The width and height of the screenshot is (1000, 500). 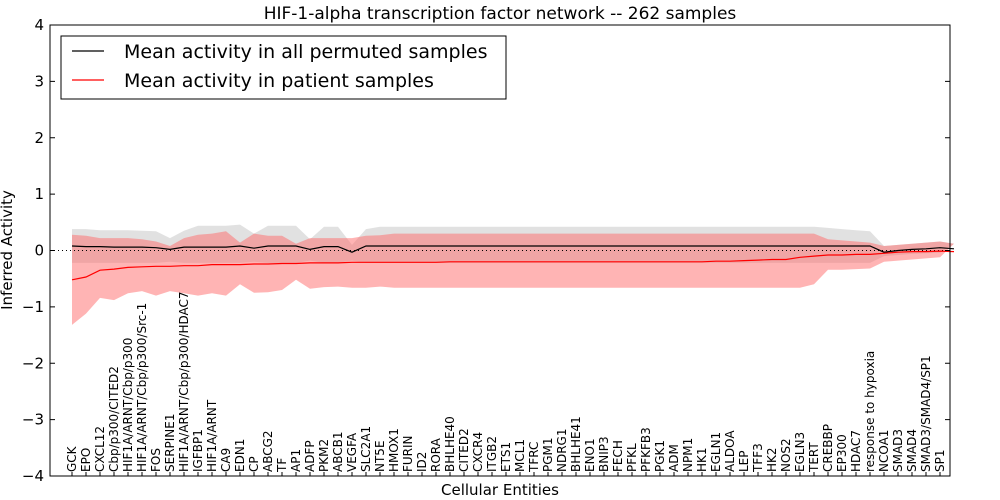 I want to click on y-tick-label: 0, so click(x=39, y=251).